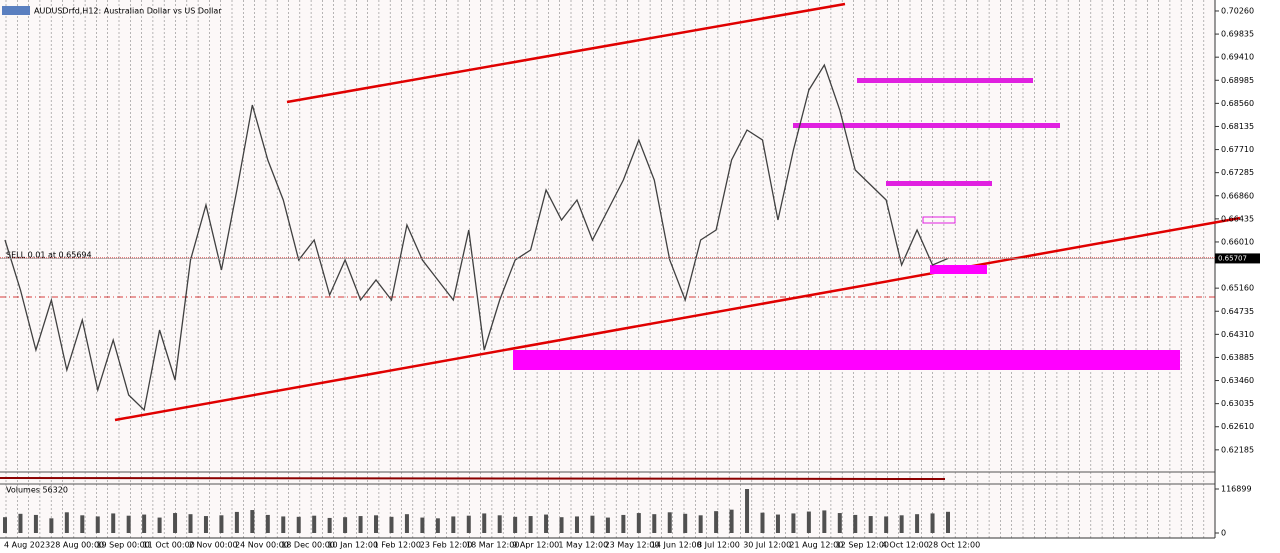 Image resolution: width=1280 pixels, height=553 pixels. I want to click on toolbar-icon, so click(16, 10).